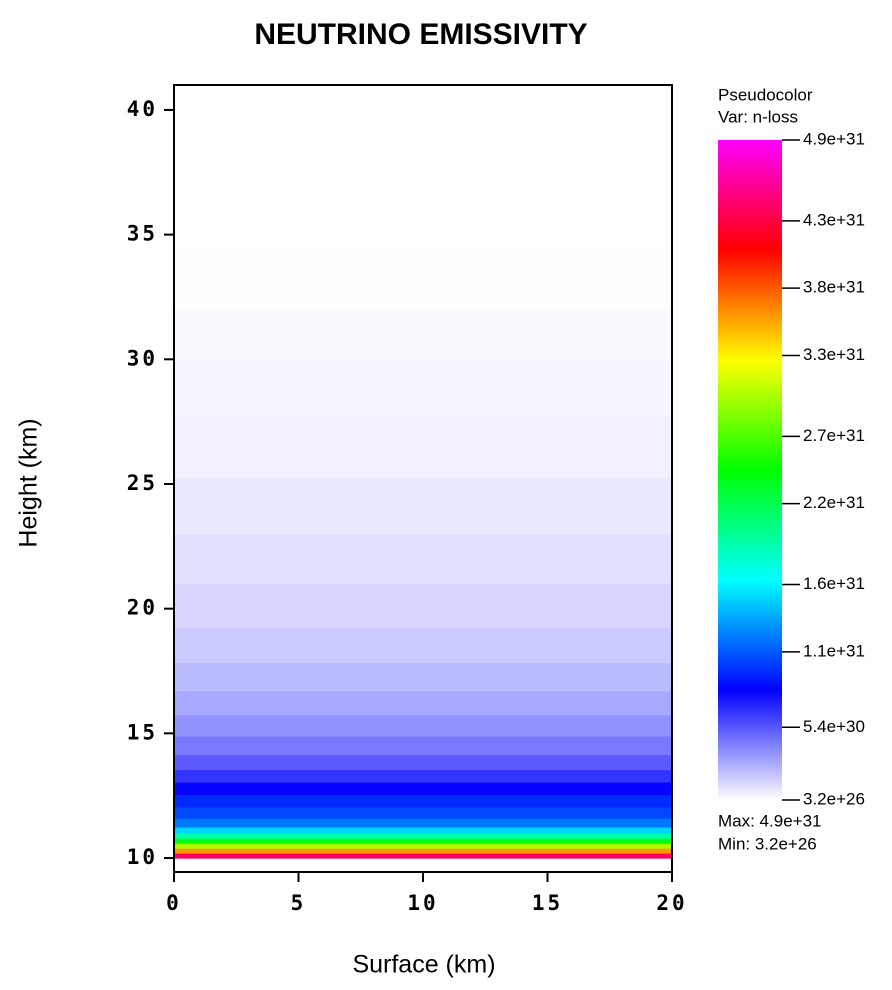  What do you see at coordinates (834, 650) in the screenshot?
I see `colorbar-tick-label: 1.1e+31` at bounding box center [834, 650].